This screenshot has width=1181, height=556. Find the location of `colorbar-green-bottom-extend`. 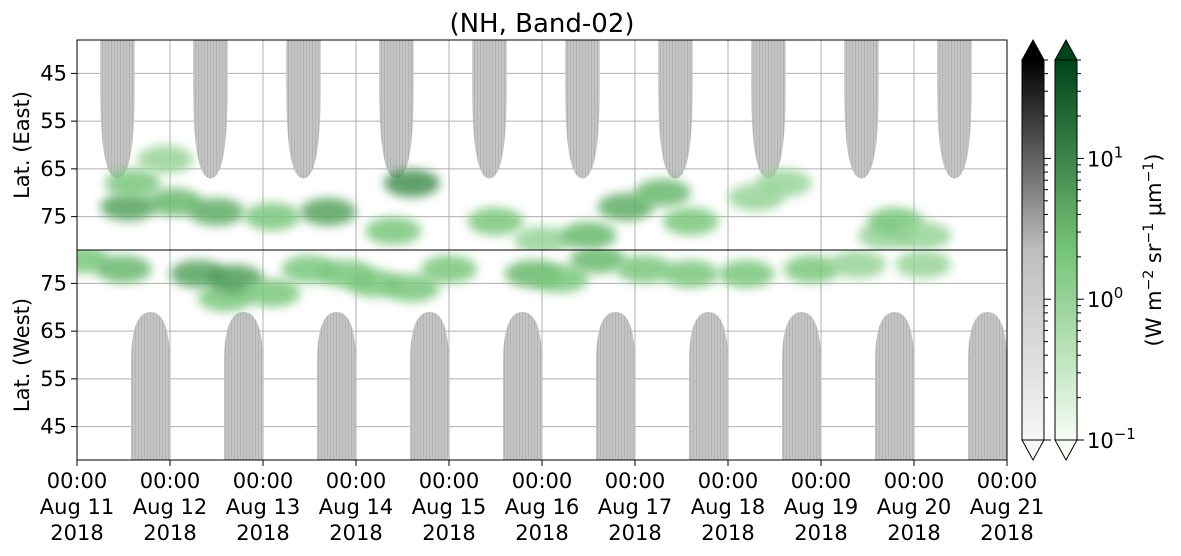

colorbar-green-bottom-extend is located at coordinates (1066, 450).